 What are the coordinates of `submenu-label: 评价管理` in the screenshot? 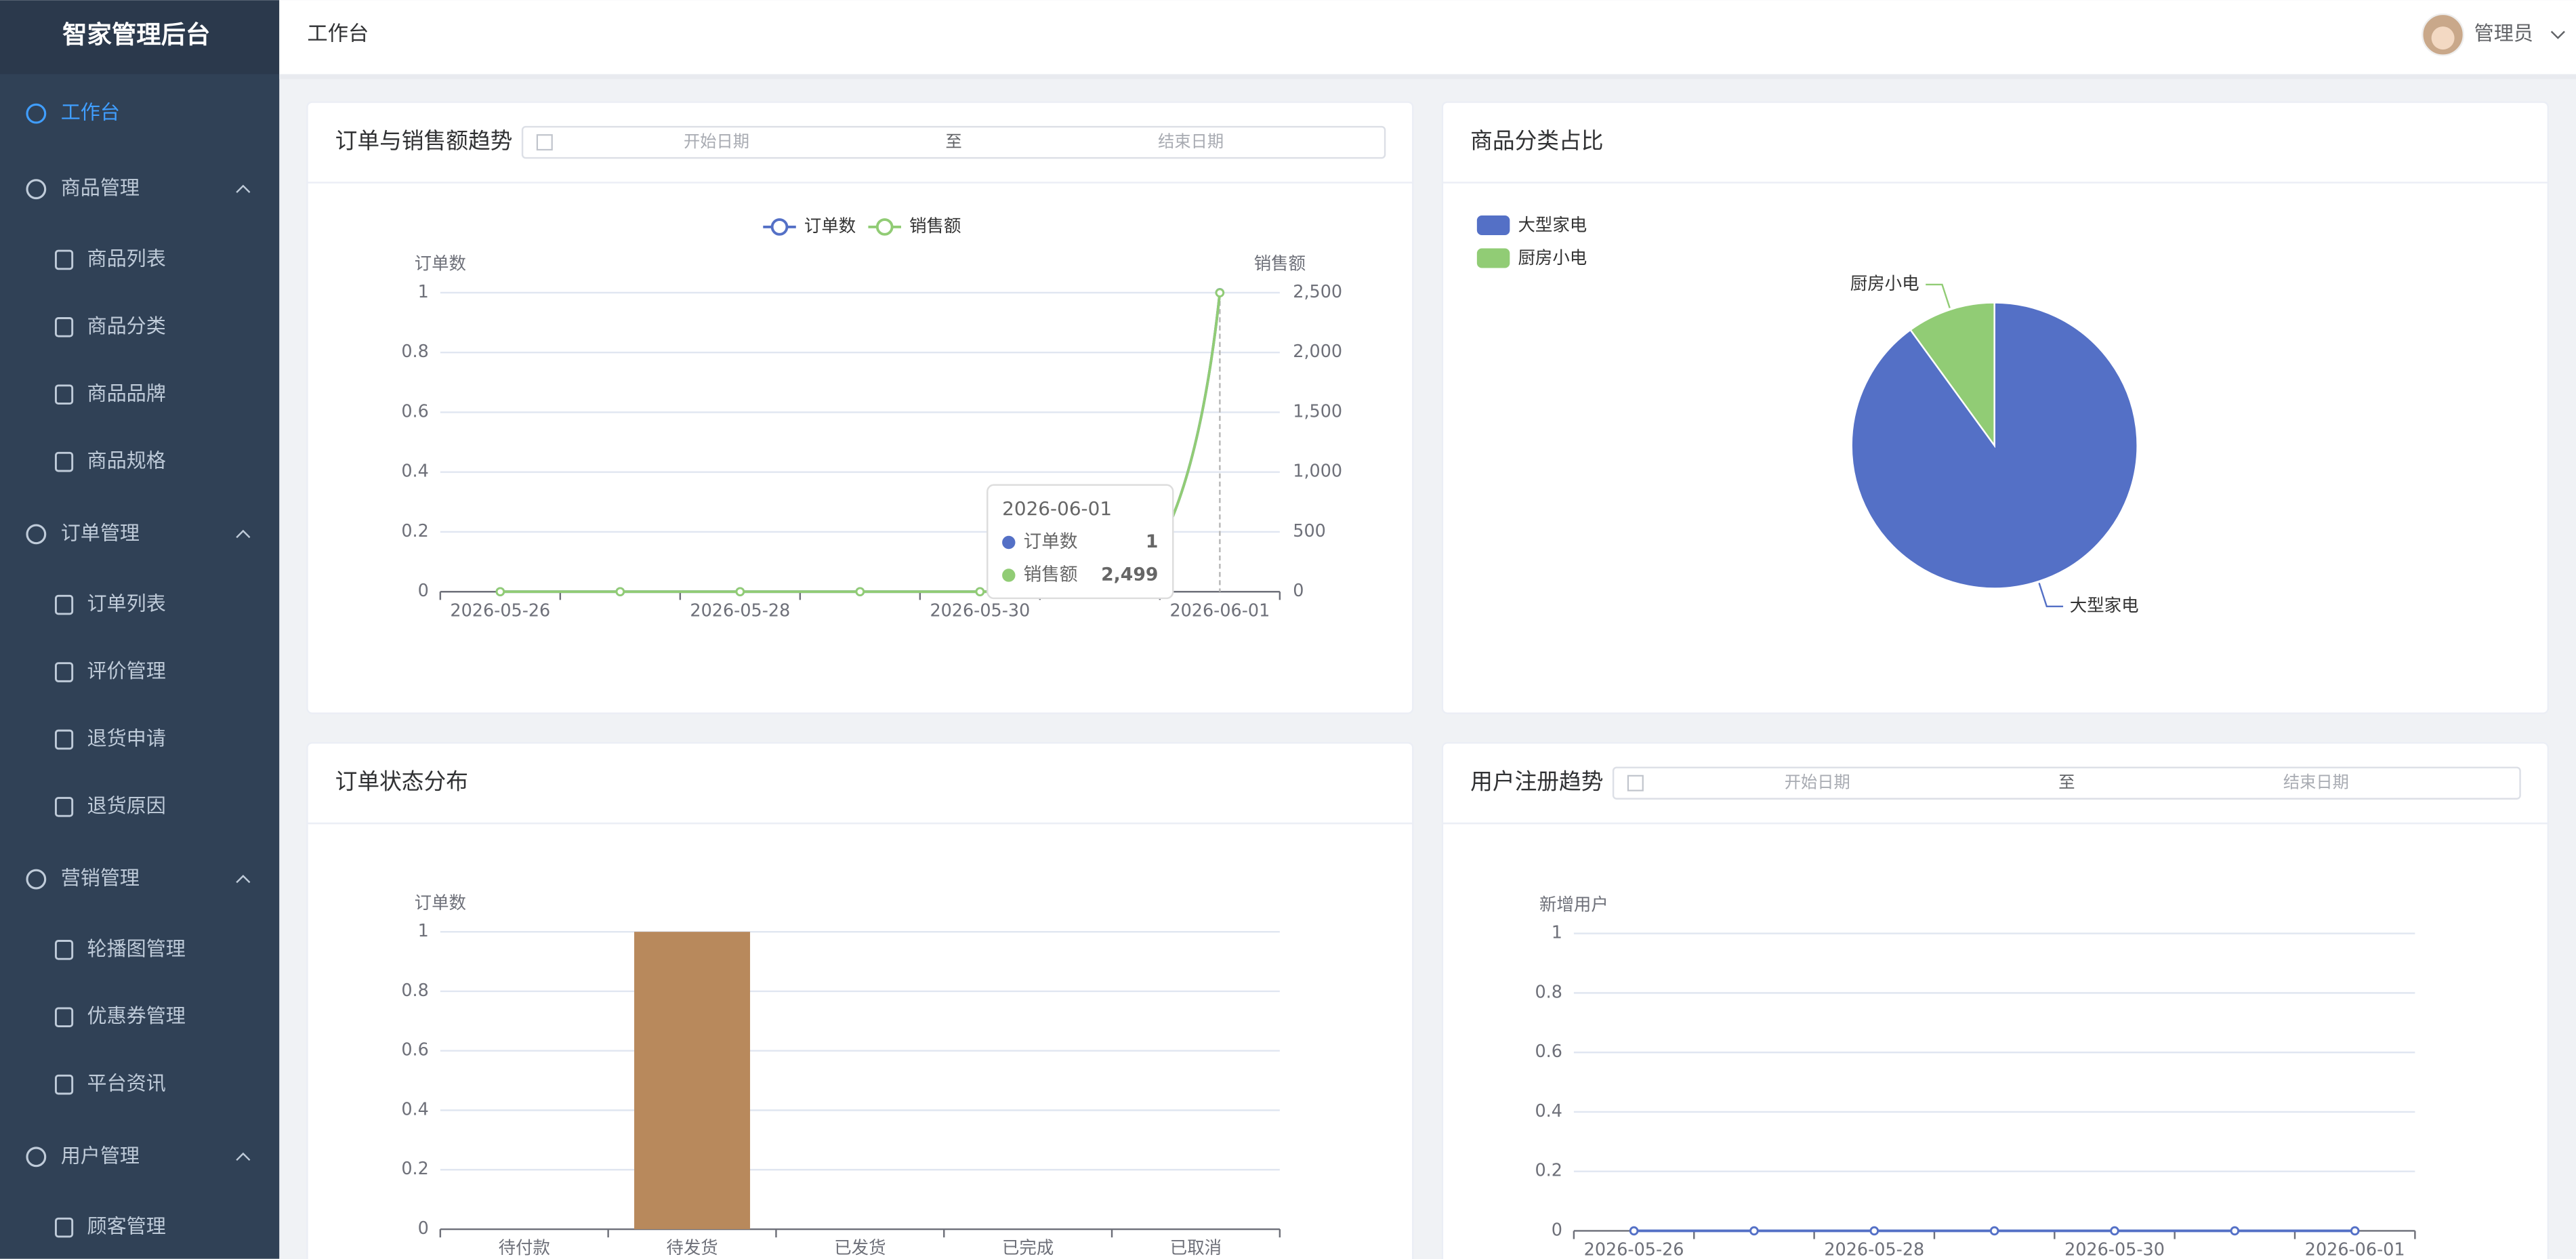 It's located at (126, 670).